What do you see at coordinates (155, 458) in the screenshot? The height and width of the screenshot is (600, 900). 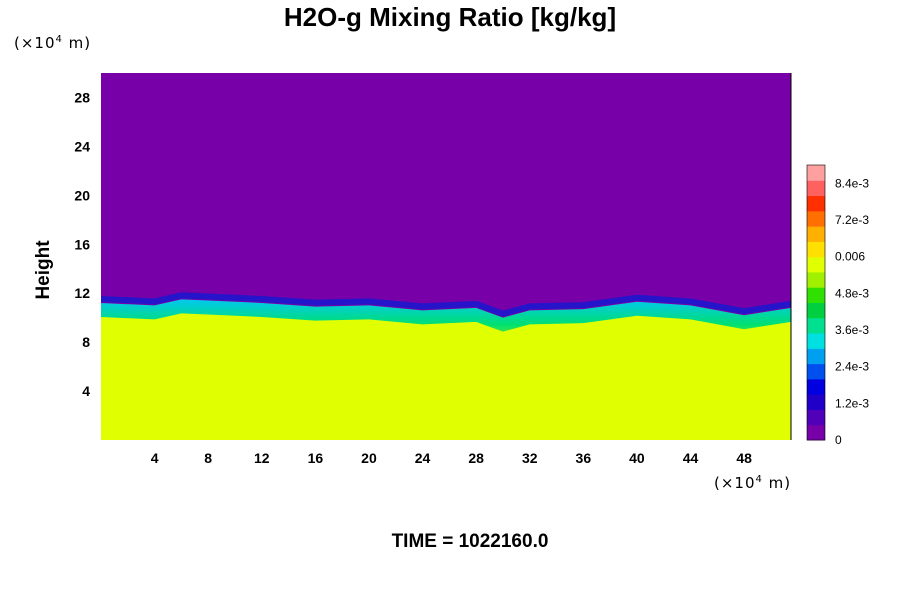 I see `x-tick-label: 4` at bounding box center [155, 458].